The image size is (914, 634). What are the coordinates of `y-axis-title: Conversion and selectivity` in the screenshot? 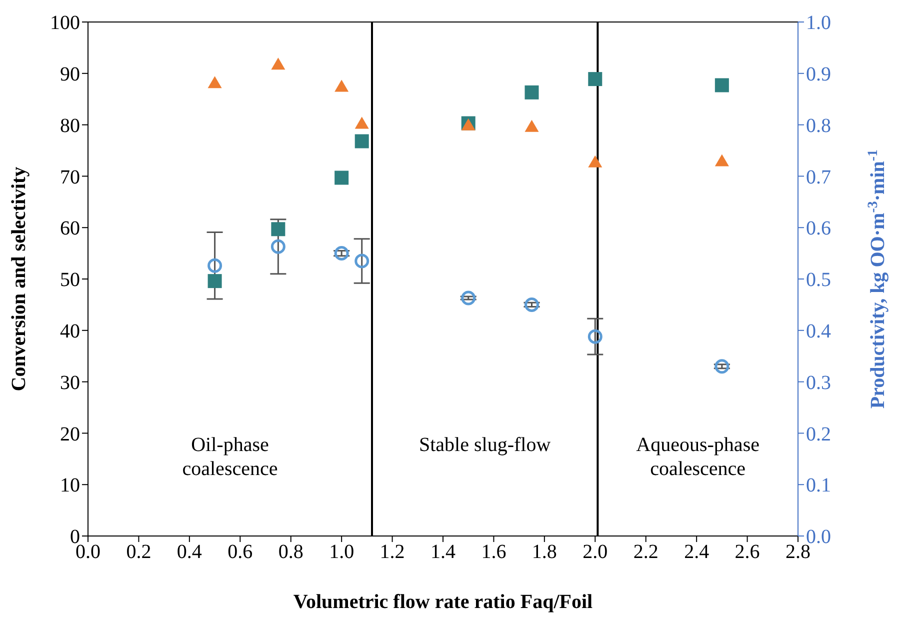 It's located at (19, 279).